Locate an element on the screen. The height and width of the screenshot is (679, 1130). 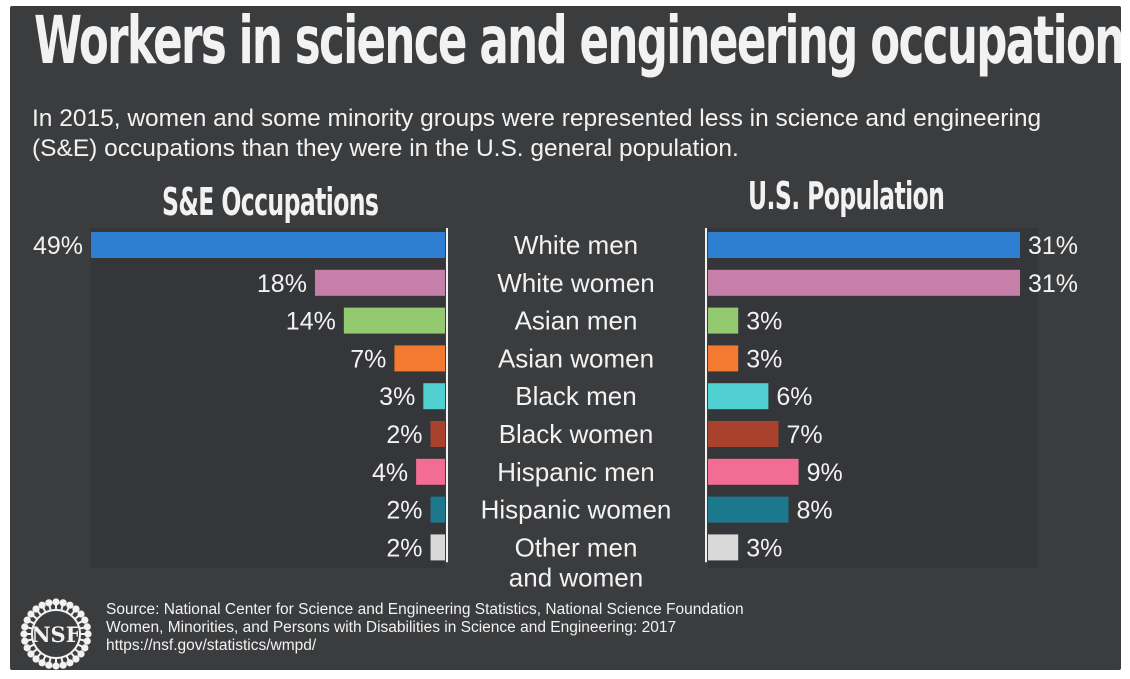
category-label: Black men is located at coordinates (575, 396).